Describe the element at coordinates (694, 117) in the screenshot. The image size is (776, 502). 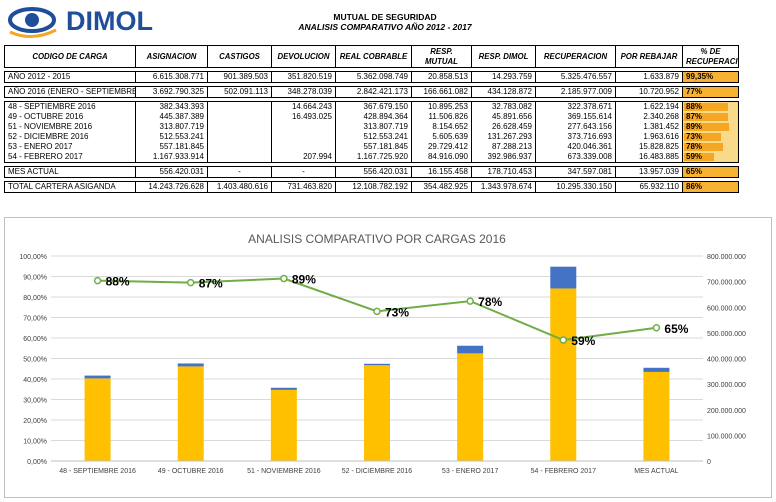
I see `percent-value: 87%` at that location.